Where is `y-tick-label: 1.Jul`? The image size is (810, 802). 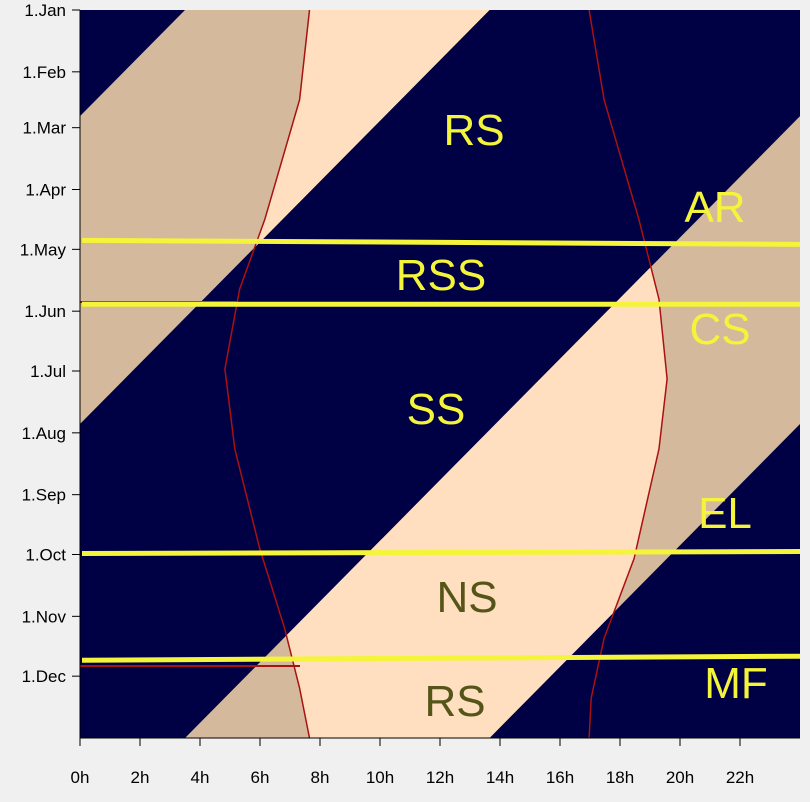 y-tick-label: 1.Jul is located at coordinates (48, 371).